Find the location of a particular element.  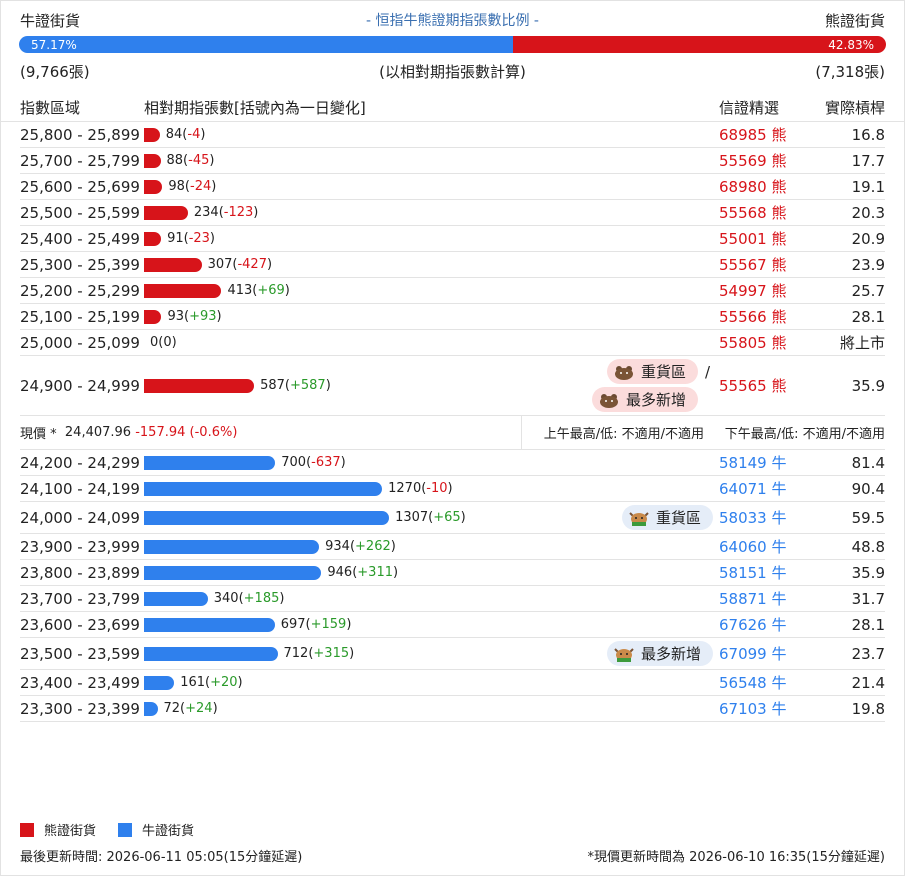

warrant-code: 54997 熊 is located at coordinates (769, 290).